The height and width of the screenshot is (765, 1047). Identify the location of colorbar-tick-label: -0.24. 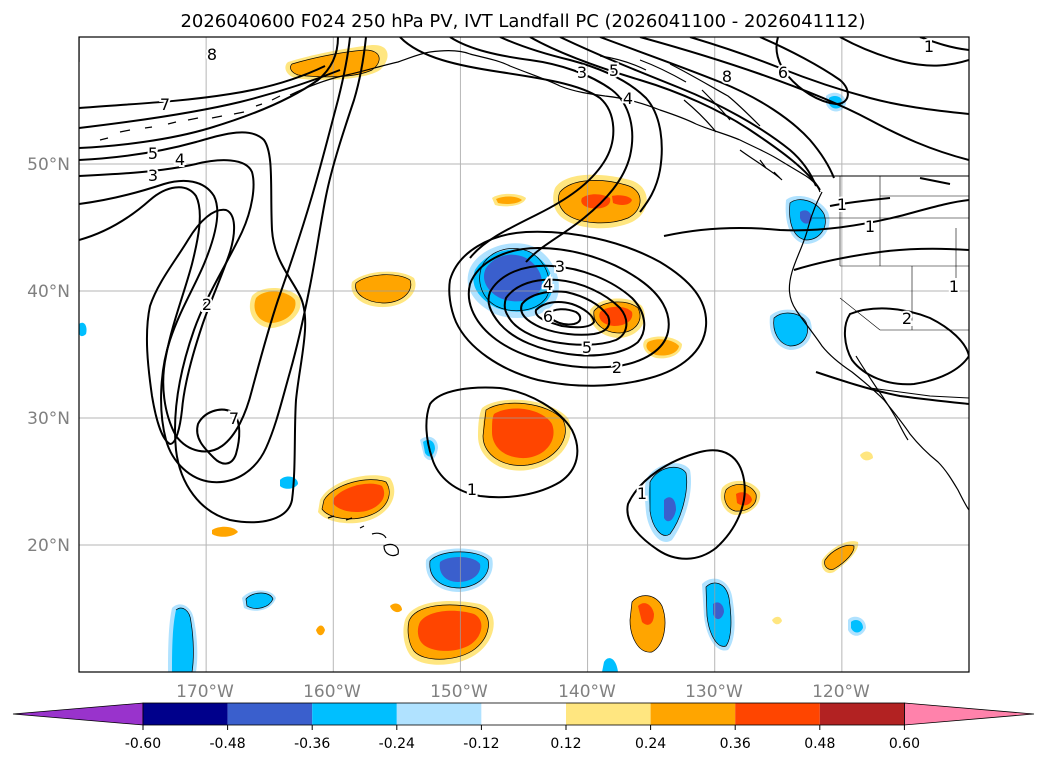
(397, 744).